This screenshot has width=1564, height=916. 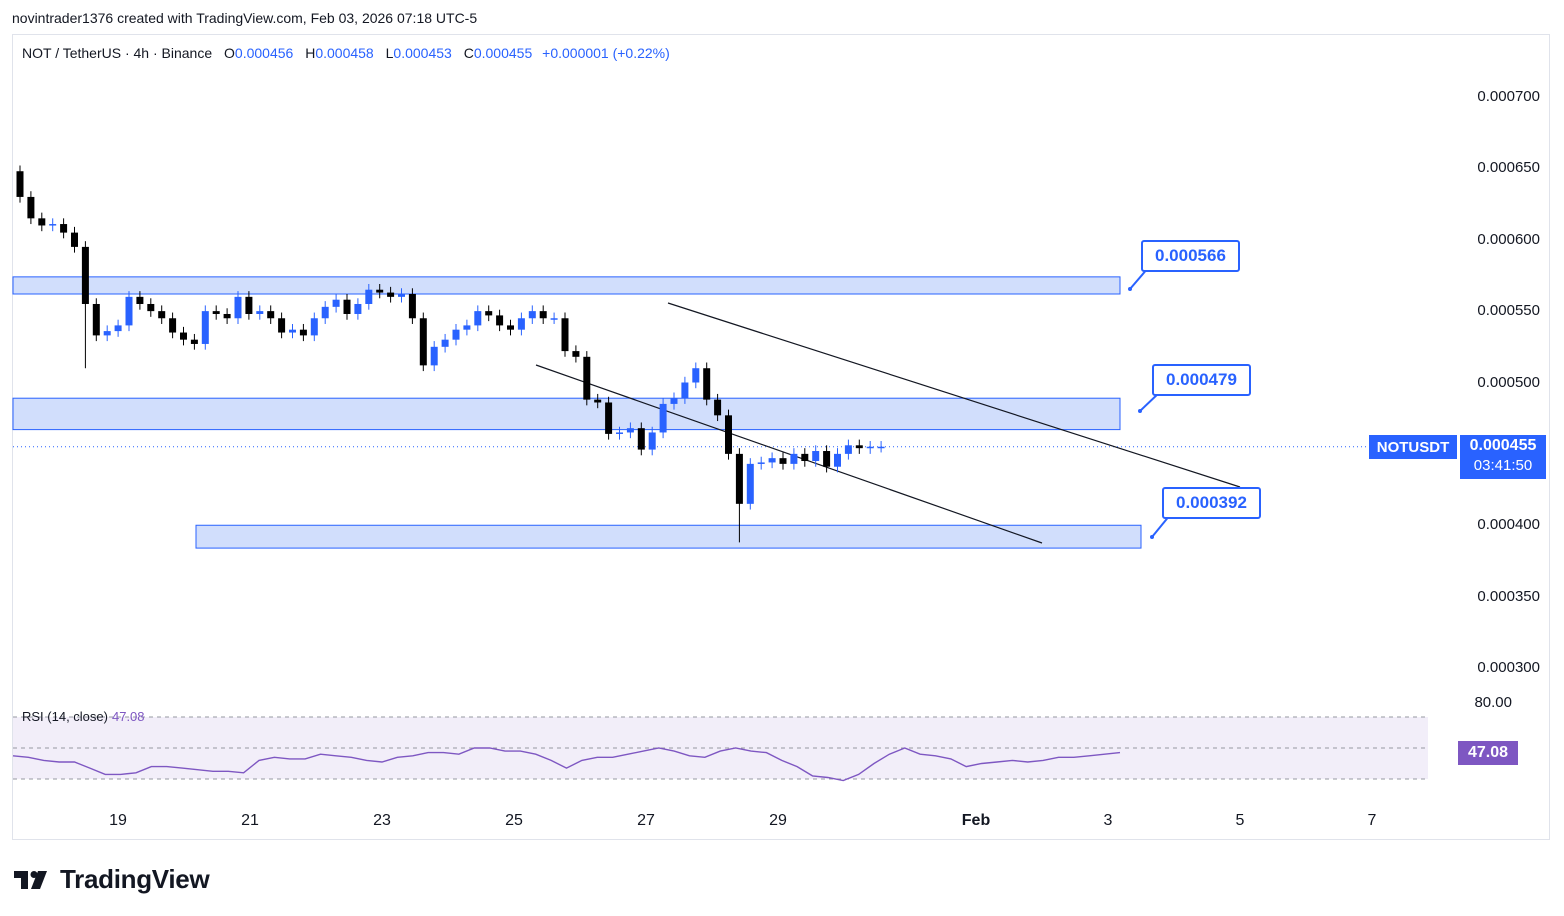 I want to click on rsi-legend: RSI (14, close) 47.08, so click(x=83, y=716).